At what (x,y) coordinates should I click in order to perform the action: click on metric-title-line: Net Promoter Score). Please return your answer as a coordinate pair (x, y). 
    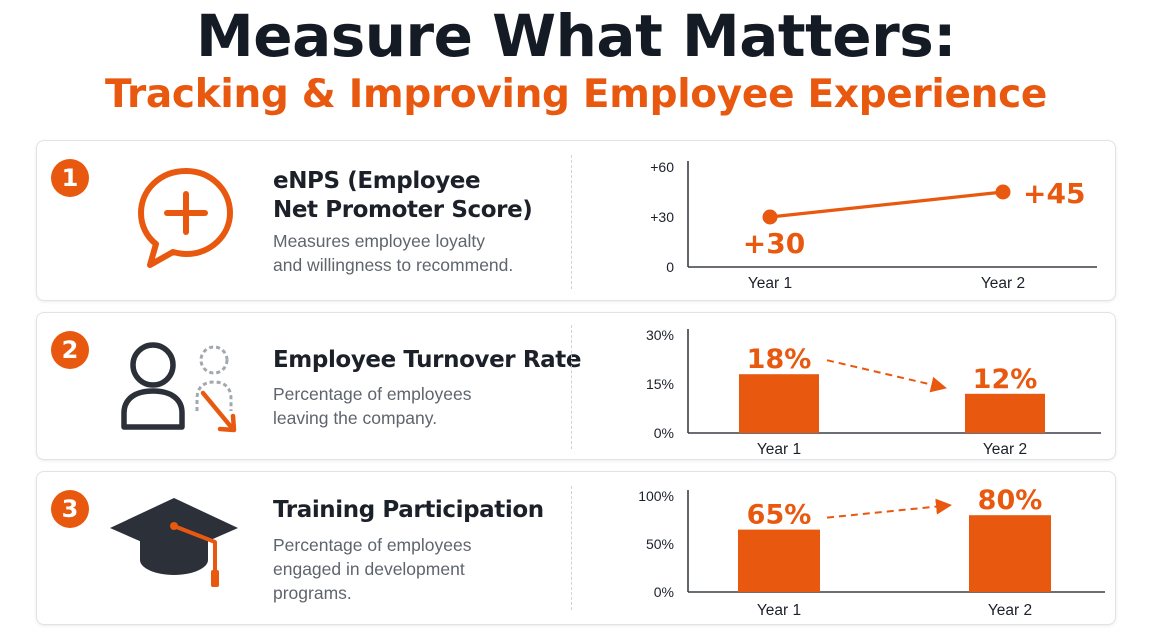
    Looking at the image, I should click on (403, 210).